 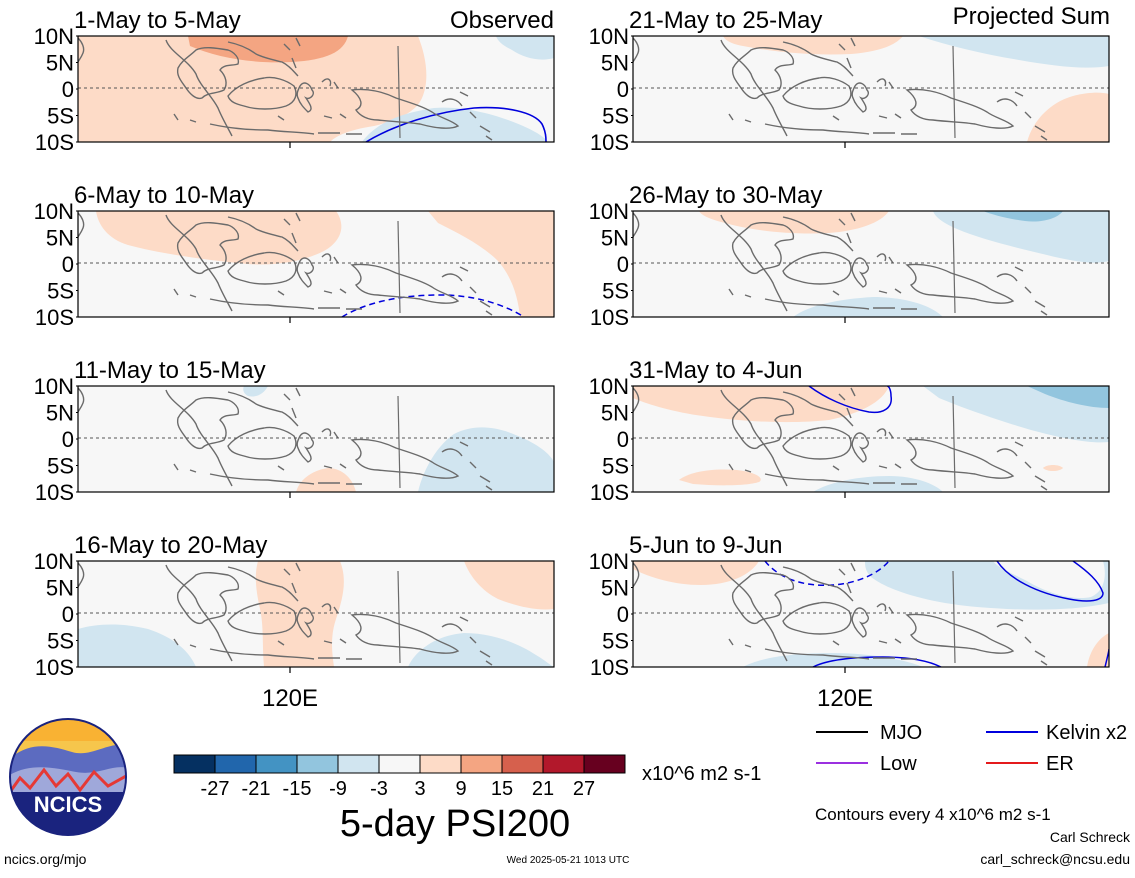 What do you see at coordinates (419, 789) in the screenshot?
I see `colorbar-label: 3` at bounding box center [419, 789].